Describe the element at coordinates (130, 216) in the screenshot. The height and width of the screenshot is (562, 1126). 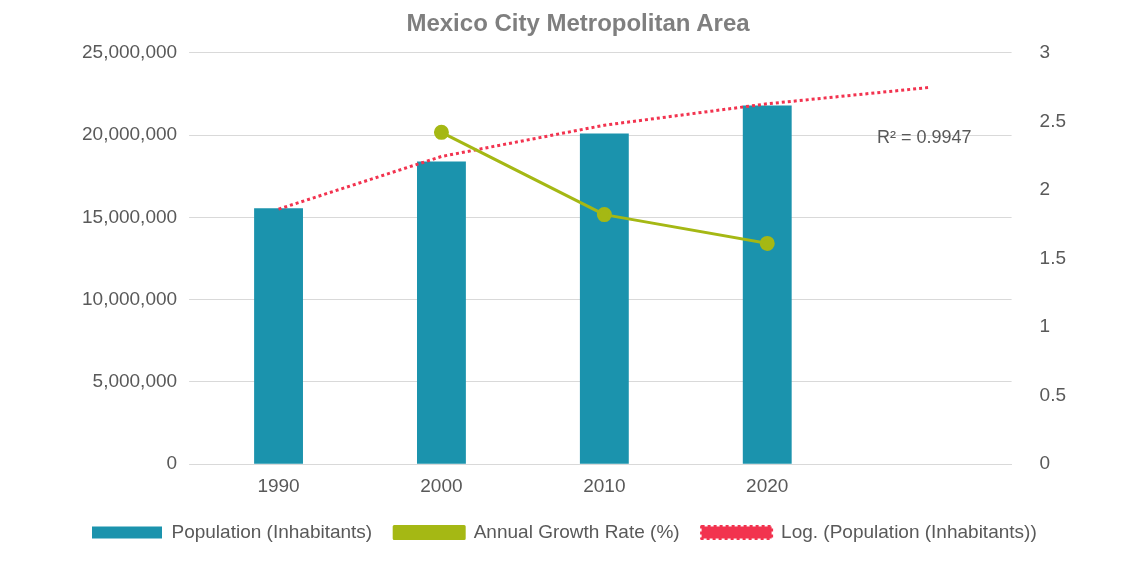
I see `y-tick-label: 15,000,000` at that location.